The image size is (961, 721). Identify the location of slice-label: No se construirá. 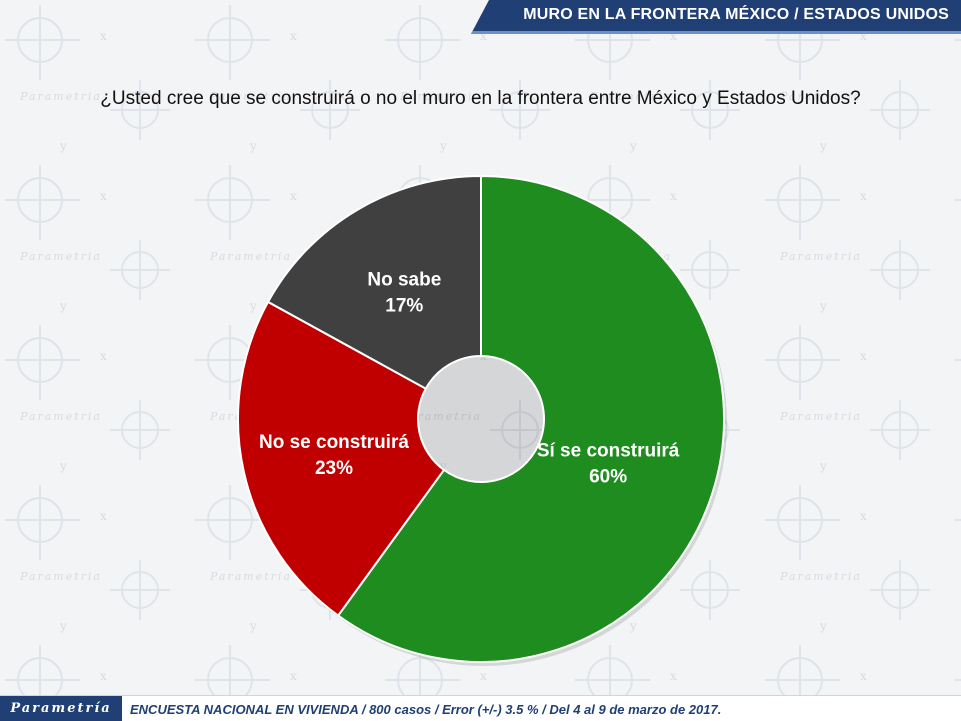
(334, 442).